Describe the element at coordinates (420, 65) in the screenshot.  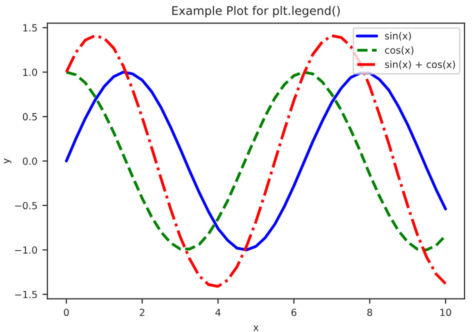
I see `legend-label: sin(x) + cos(x)` at that location.